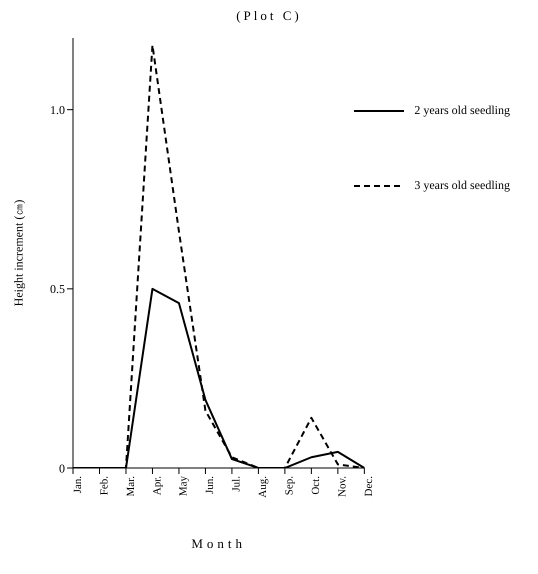 Image resolution: width=538 pixels, height=574 pixels. Describe the element at coordinates (78, 485) in the screenshot. I see `x-tick-label: Jan.` at that location.